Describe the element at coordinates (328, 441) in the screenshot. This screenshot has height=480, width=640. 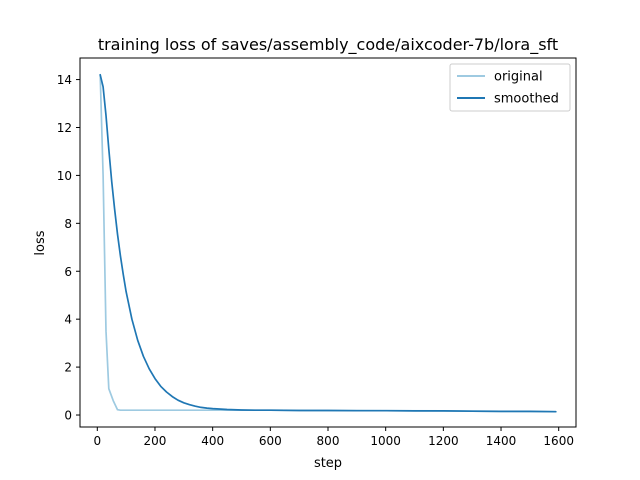
I see `x-tick-label: 800` at that location.